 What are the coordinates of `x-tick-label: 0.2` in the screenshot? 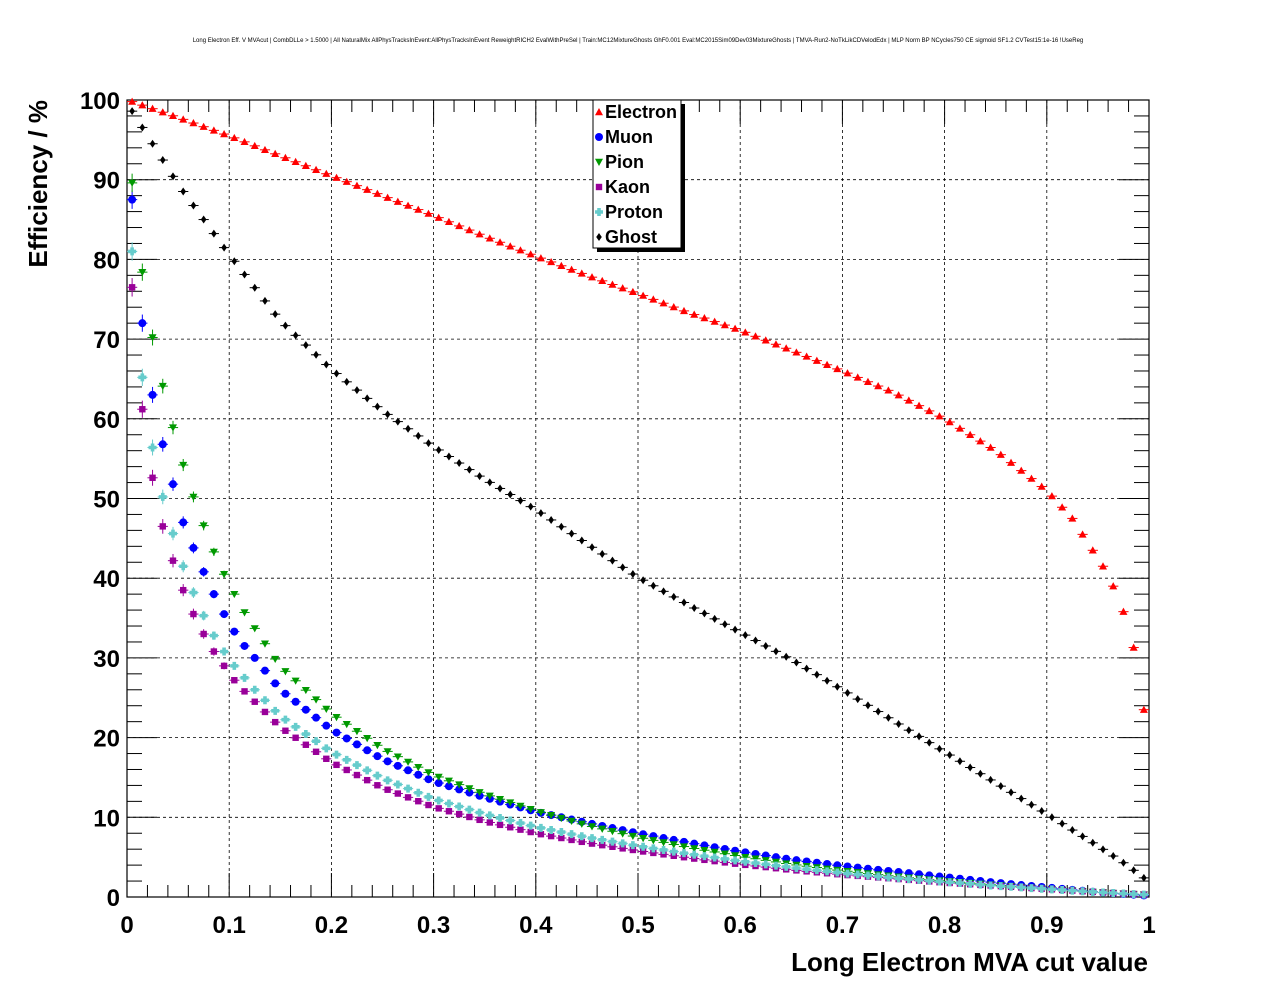 It's located at (331, 925).